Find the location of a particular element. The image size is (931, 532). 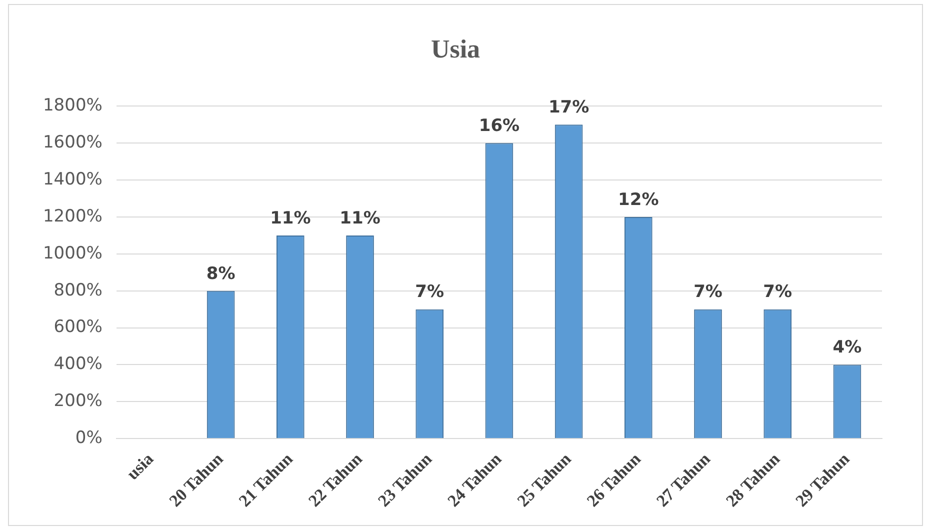

y-tick-label: 800% is located at coordinates (78, 290).